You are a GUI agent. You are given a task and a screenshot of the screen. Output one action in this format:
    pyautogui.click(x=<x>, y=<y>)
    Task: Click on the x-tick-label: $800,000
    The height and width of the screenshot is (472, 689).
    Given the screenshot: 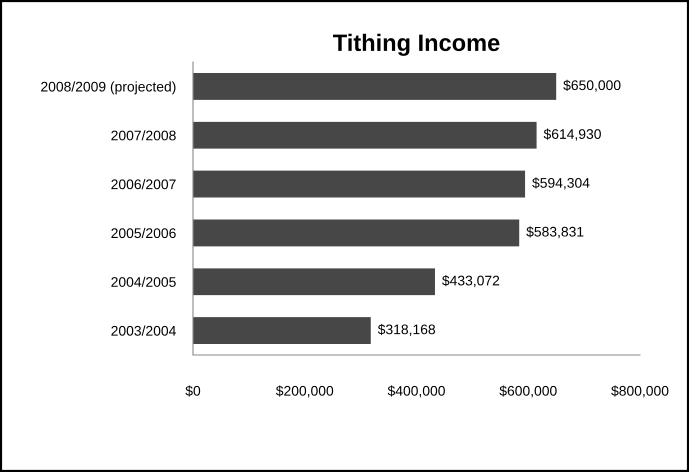 What is the action you would take?
    pyautogui.click(x=639, y=391)
    